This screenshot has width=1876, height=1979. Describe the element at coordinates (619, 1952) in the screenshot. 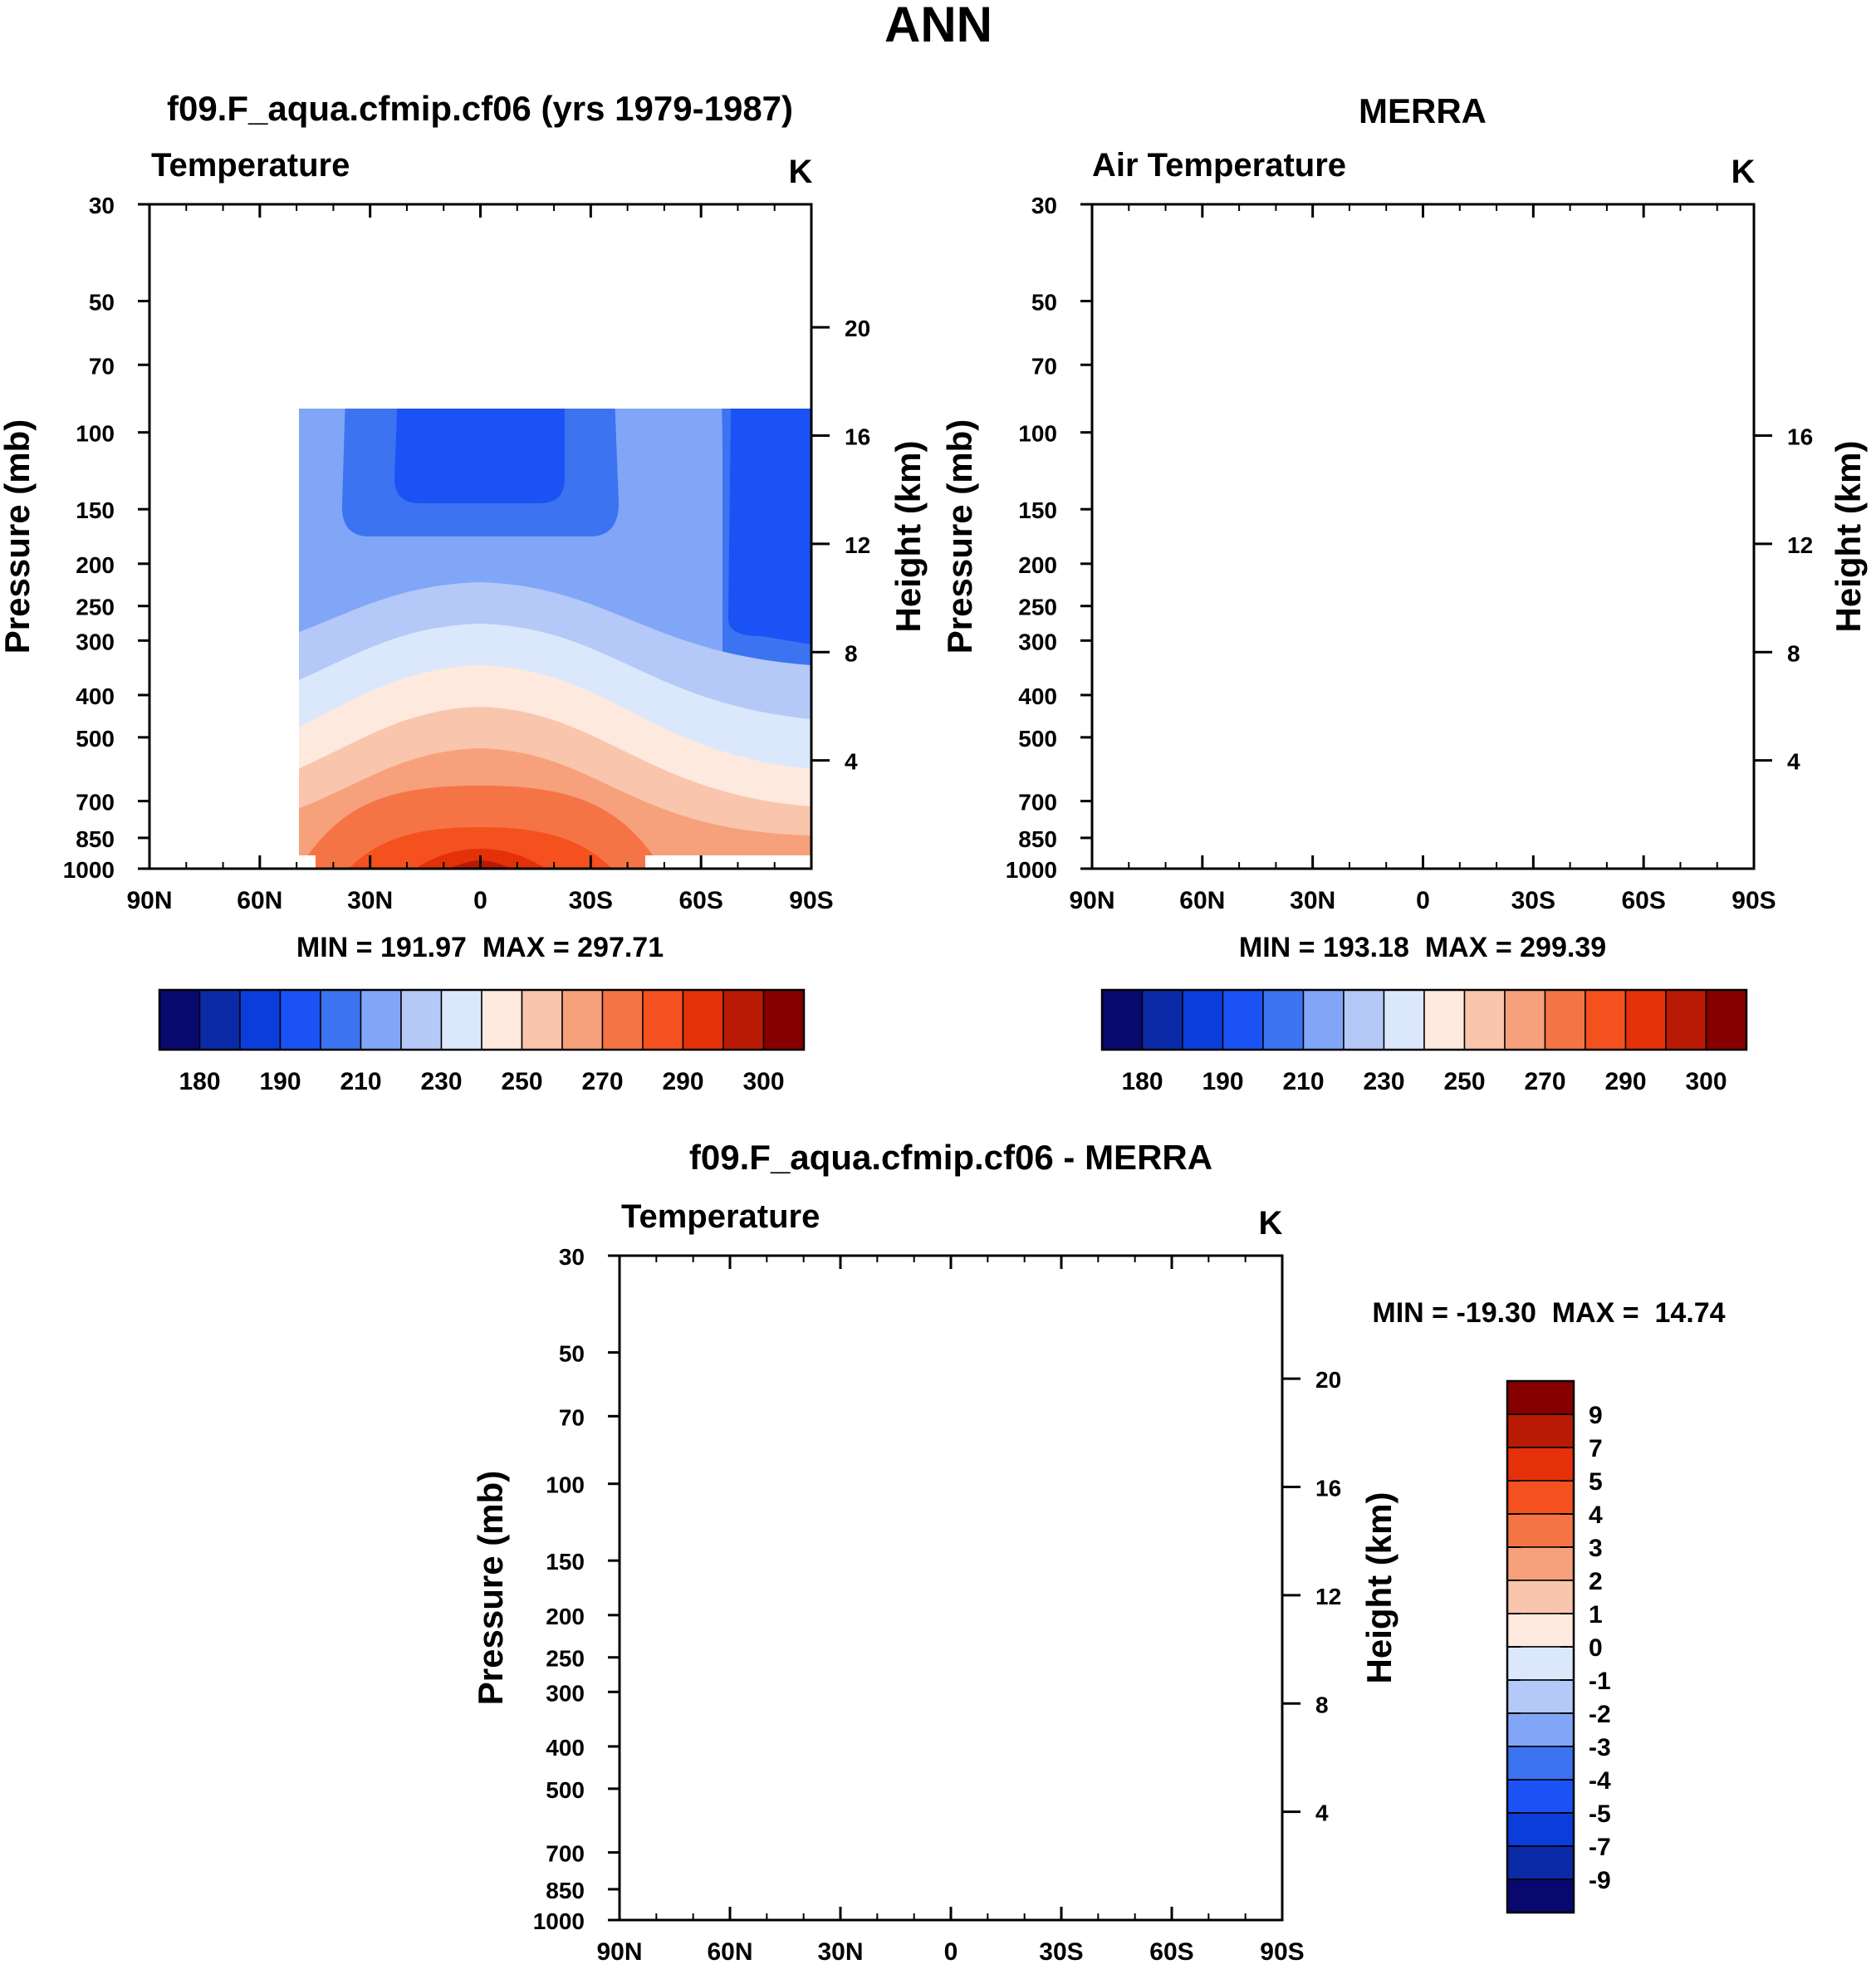

I see `x-tick-label: 90N` at that location.